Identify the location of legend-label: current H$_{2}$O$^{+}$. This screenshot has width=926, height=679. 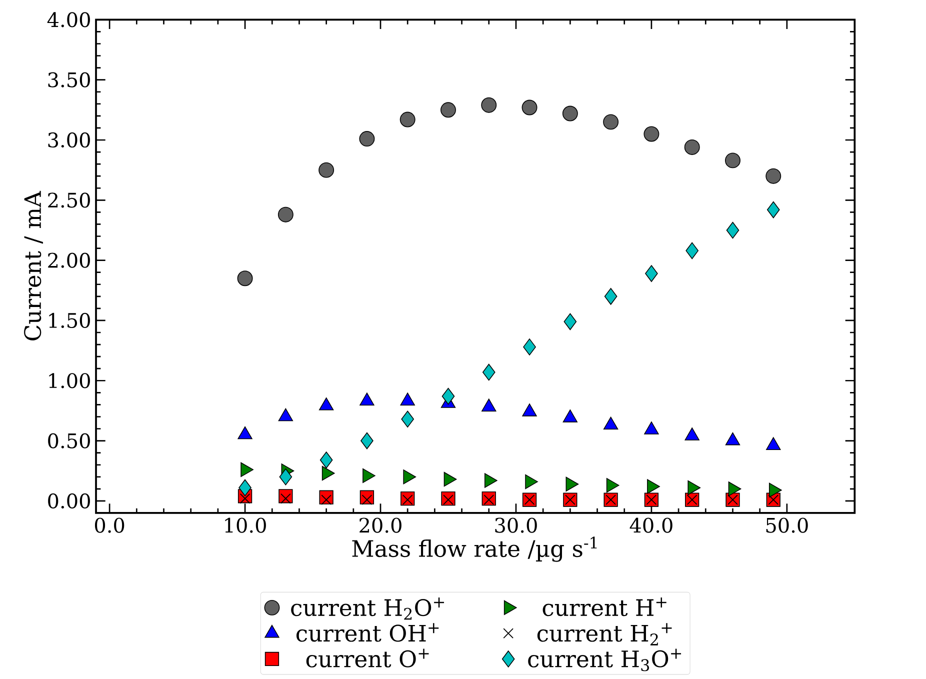
(367, 609).